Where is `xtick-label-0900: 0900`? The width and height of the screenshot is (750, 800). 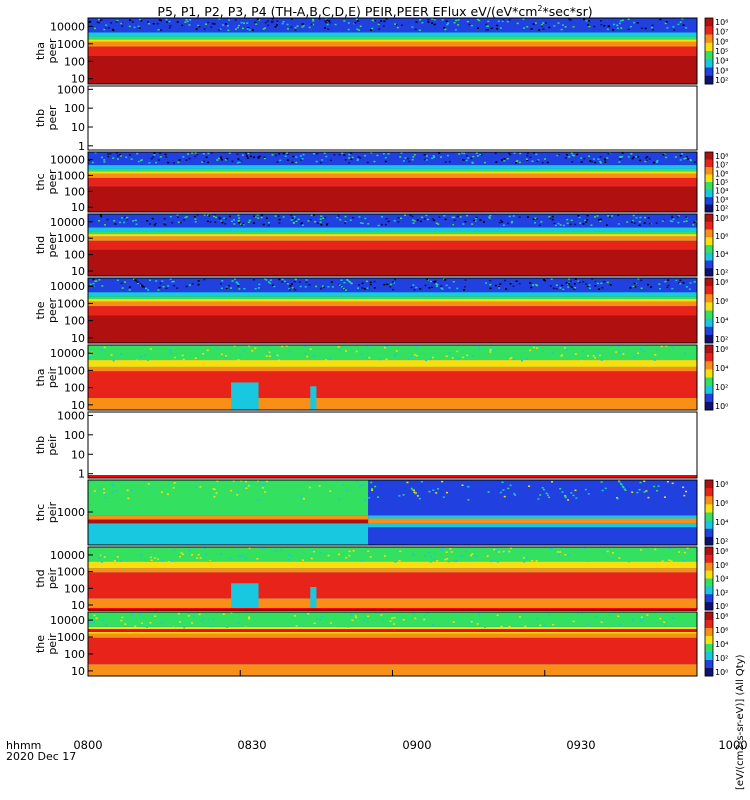 xtick-label-0900: 0900 is located at coordinates (417, 745).